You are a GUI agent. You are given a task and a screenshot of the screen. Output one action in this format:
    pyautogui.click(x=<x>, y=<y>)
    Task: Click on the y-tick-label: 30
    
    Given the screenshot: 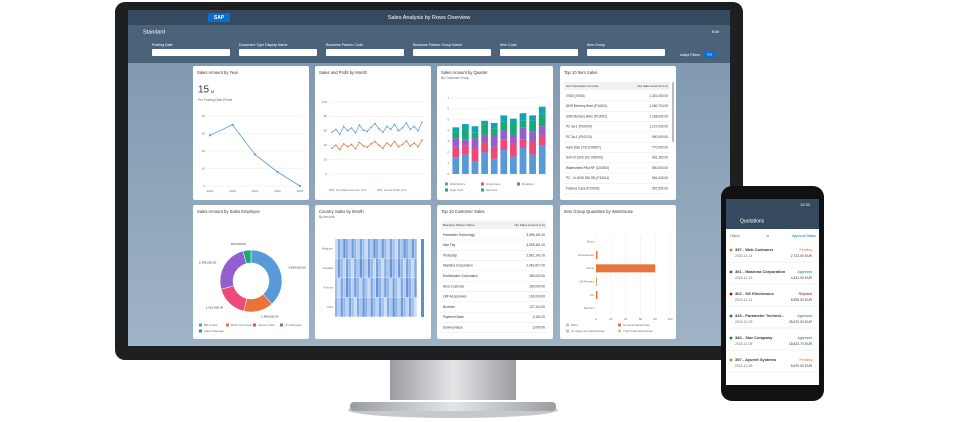 What is the action you would take?
    pyautogui.click(x=204, y=133)
    